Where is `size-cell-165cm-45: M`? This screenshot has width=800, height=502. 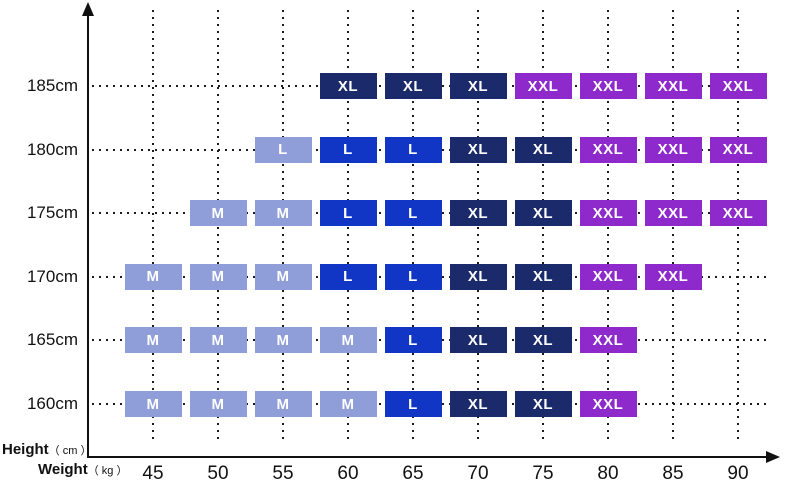
size-cell-165cm-45: M is located at coordinates (153, 340).